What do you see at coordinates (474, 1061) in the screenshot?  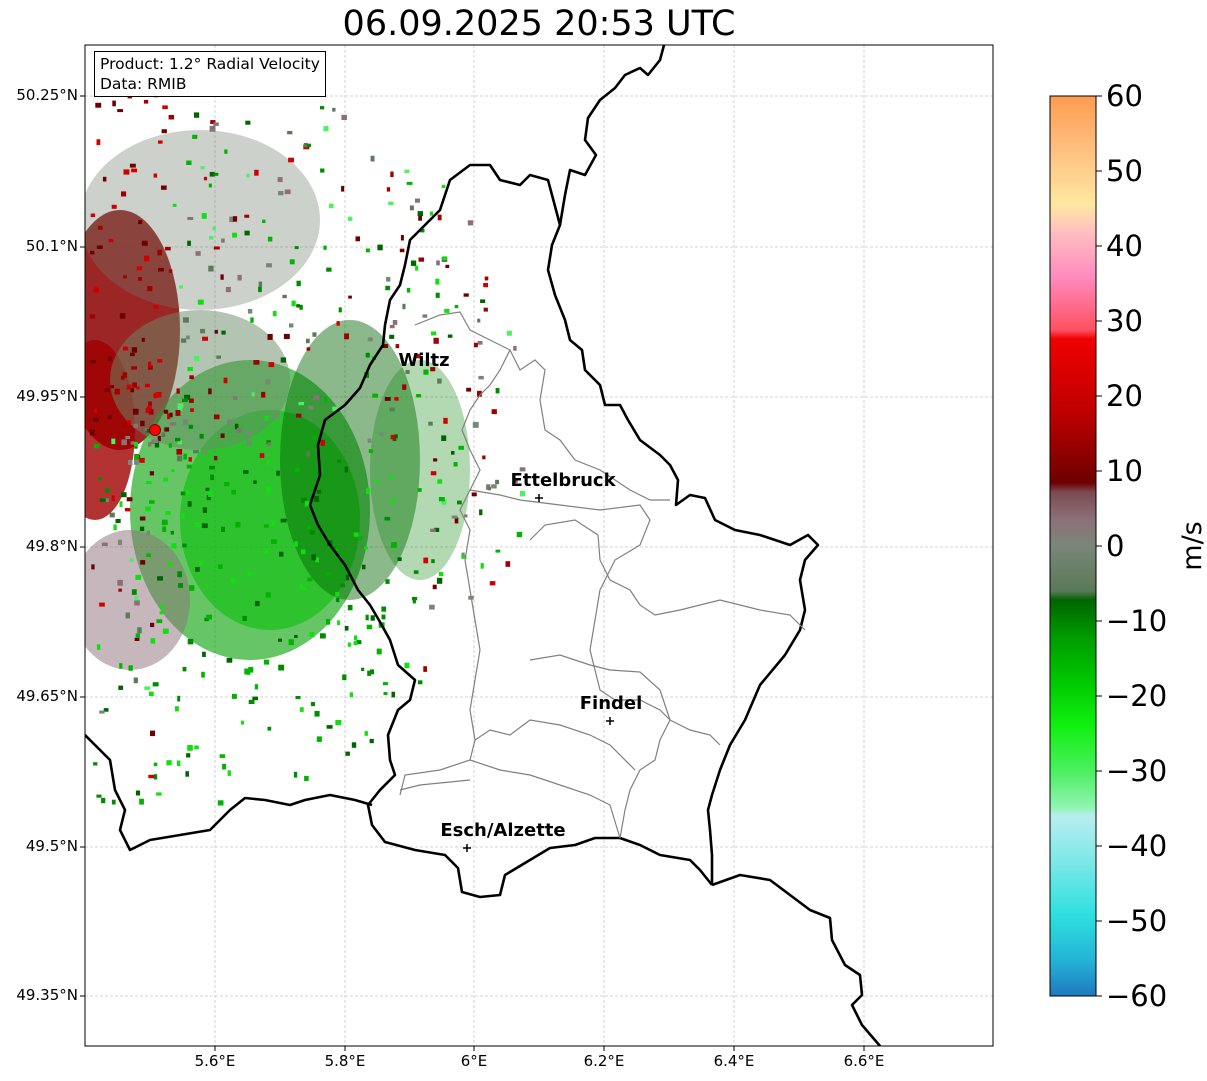 I see `lon-label: 6°E` at bounding box center [474, 1061].